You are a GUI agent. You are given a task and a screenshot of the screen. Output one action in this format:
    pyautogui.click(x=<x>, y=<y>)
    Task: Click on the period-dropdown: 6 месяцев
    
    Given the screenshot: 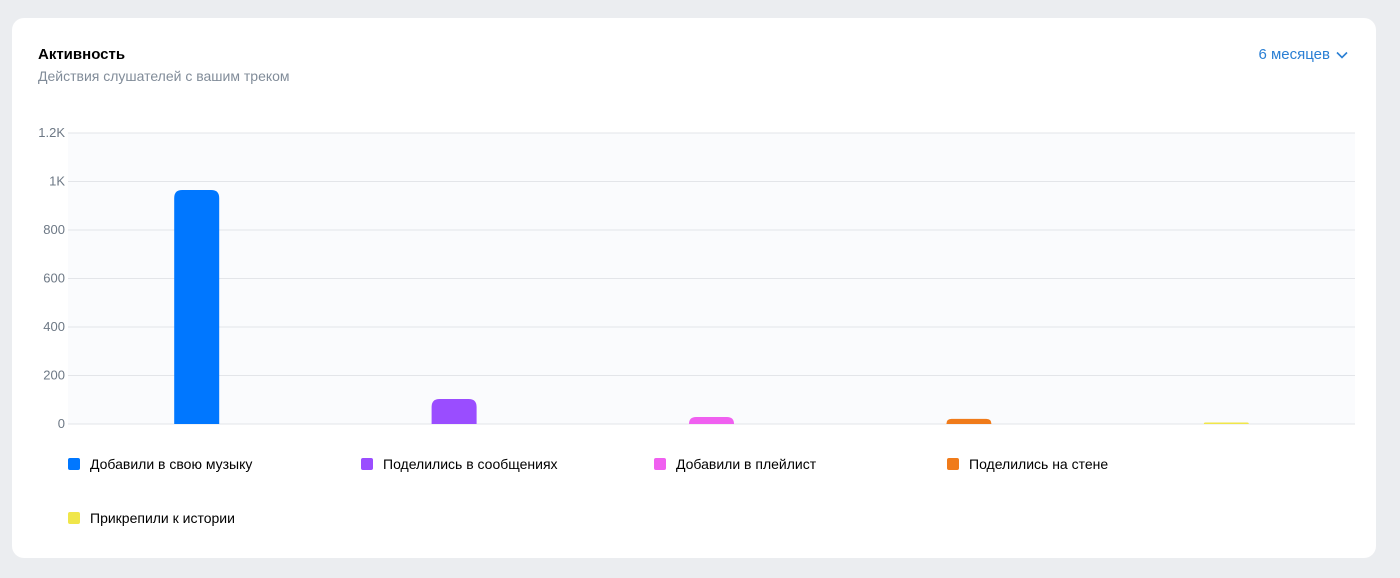 What is the action you would take?
    pyautogui.click(x=1303, y=54)
    